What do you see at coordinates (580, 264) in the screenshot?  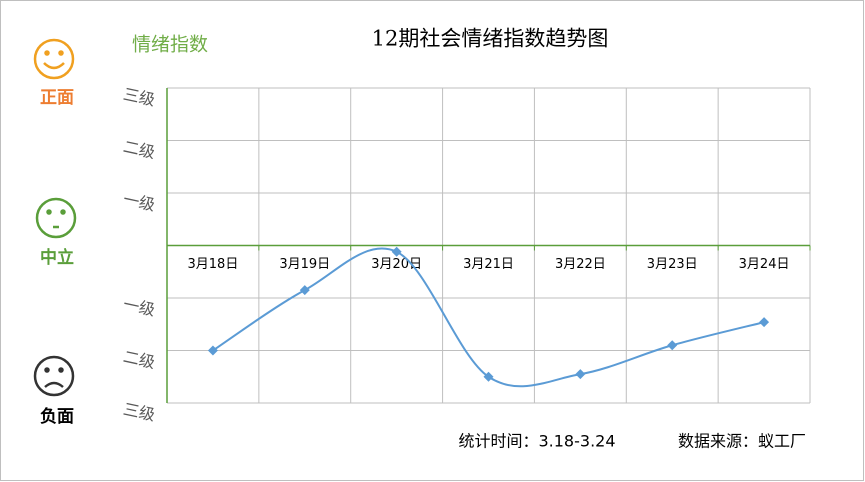 I see `x-tick-label: 3月22日` at bounding box center [580, 264].